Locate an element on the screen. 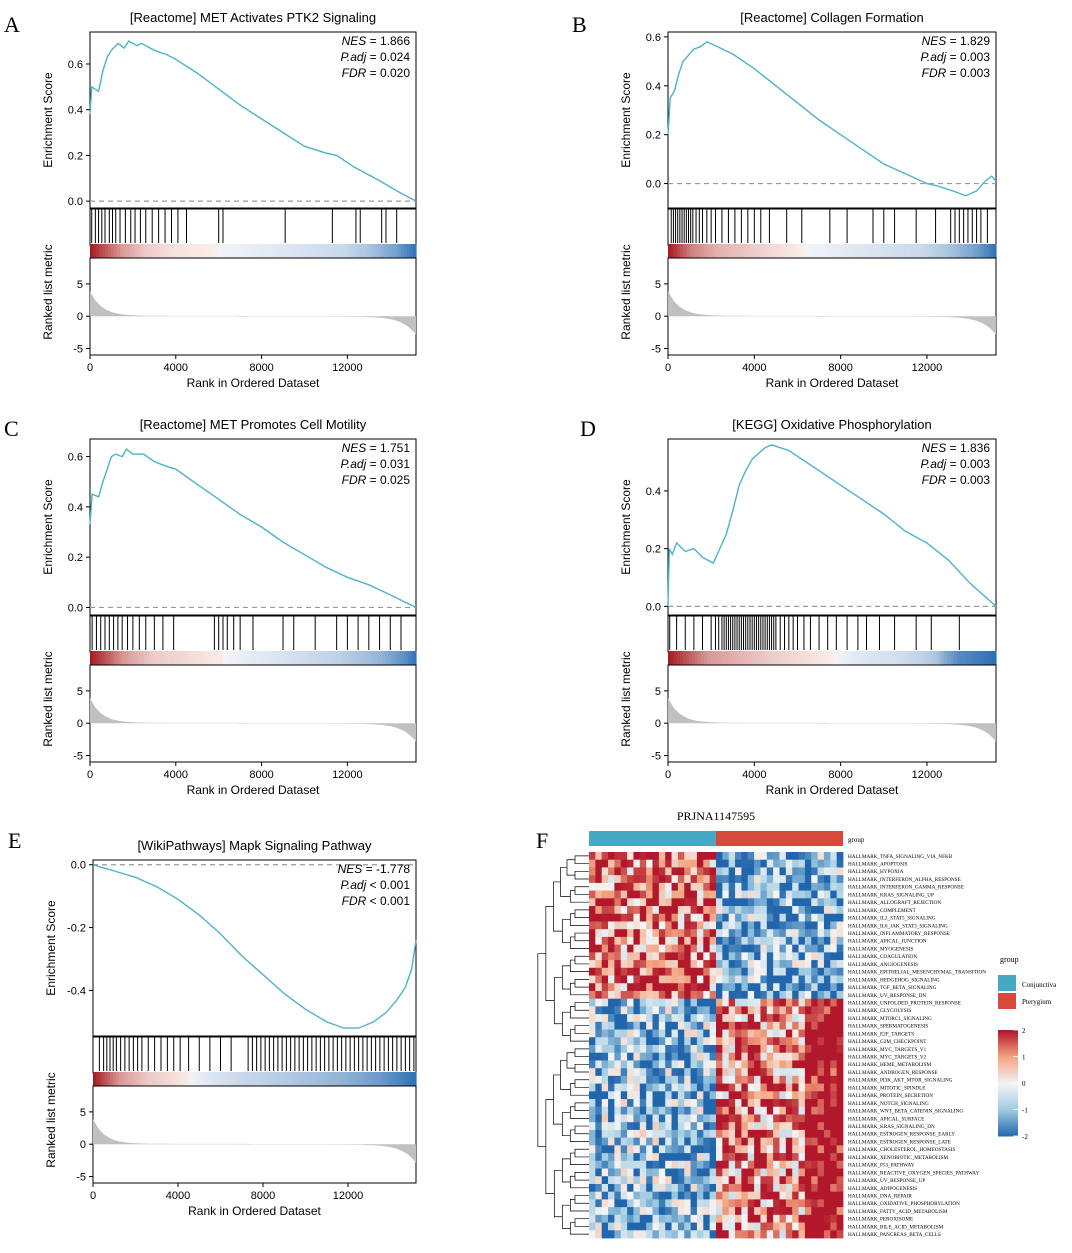 The image size is (1072, 1253). colorbar-cell is located at coordinates (1008, 1078).